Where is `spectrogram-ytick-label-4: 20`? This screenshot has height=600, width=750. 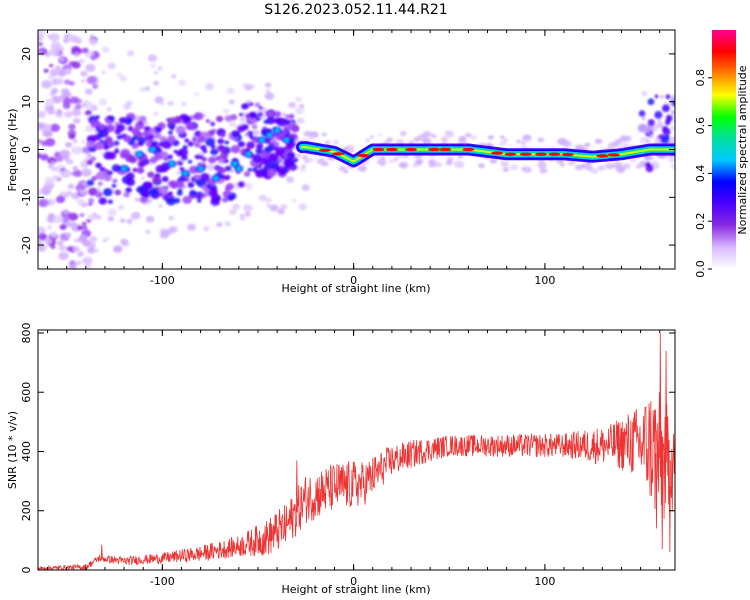 spectrogram-ytick-label-4: 20 is located at coordinates (26, 54).